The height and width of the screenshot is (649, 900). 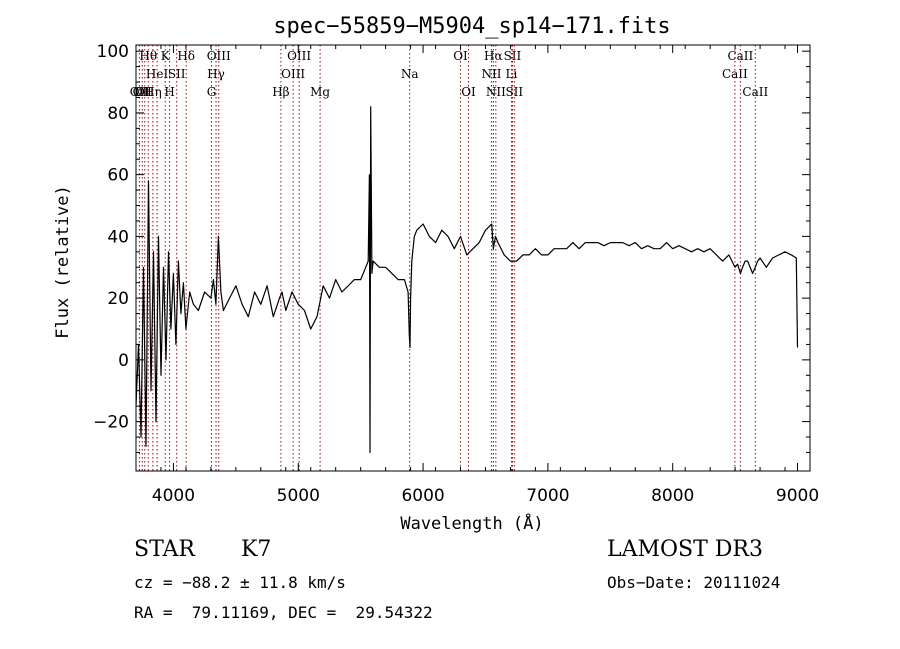 What do you see at coordinates (118, 114) in the screenshot?
I see `y-tick-label: 80` at bounding box center [118, 114].